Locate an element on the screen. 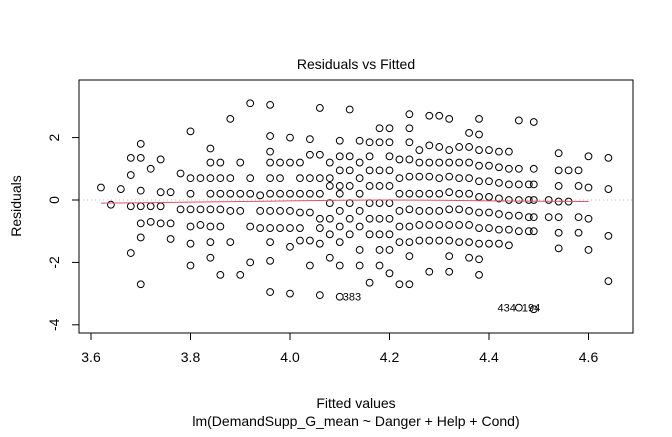 The height and width of the screenshot is (437, 672). annotations-layer: 383 434 194 is located at coordinates (441, 303).